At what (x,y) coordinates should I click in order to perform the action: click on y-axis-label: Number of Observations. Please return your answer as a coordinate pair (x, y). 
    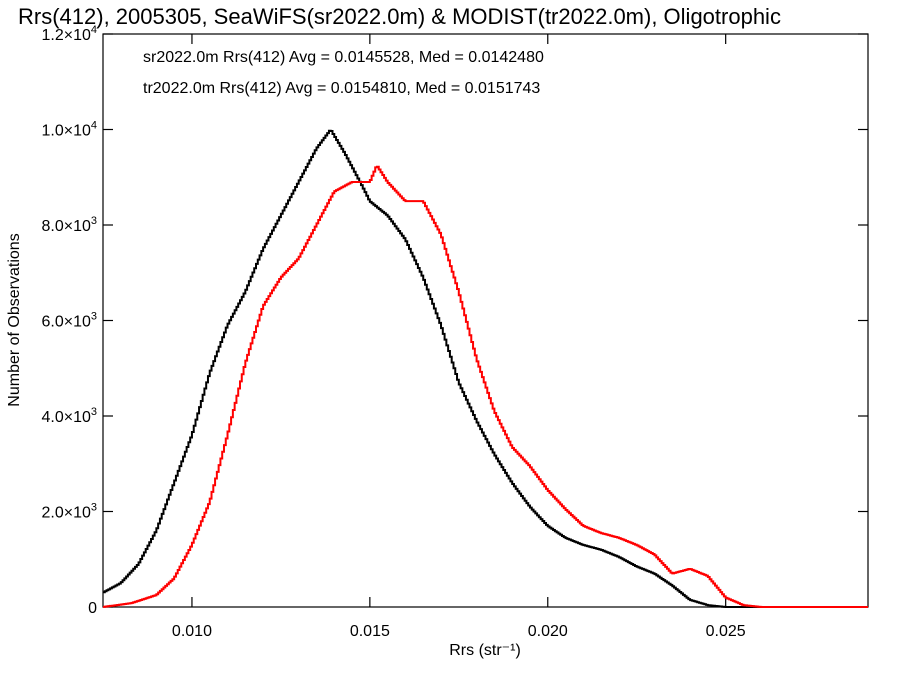
    Looking at the image, I should click on (14, 319).